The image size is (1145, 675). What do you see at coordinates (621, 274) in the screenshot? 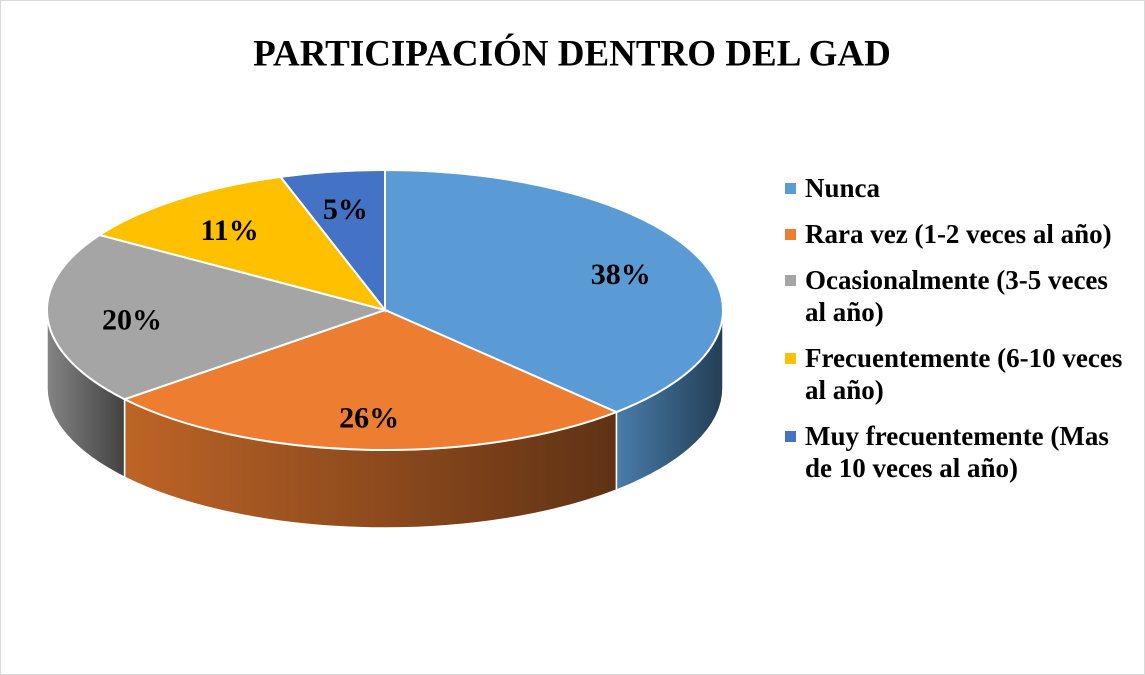
I see `data-label: 38%` at bounding box center [621, 274].